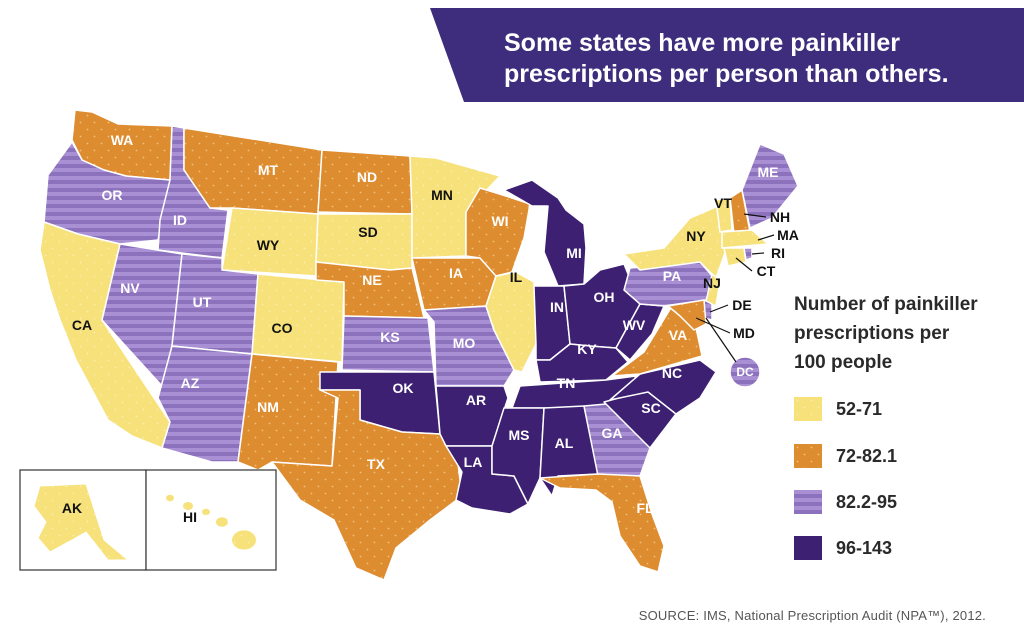 The height and width of the screenshot is (643, 1024). I want to click on state-label-mo: MO, so click(464, 343).